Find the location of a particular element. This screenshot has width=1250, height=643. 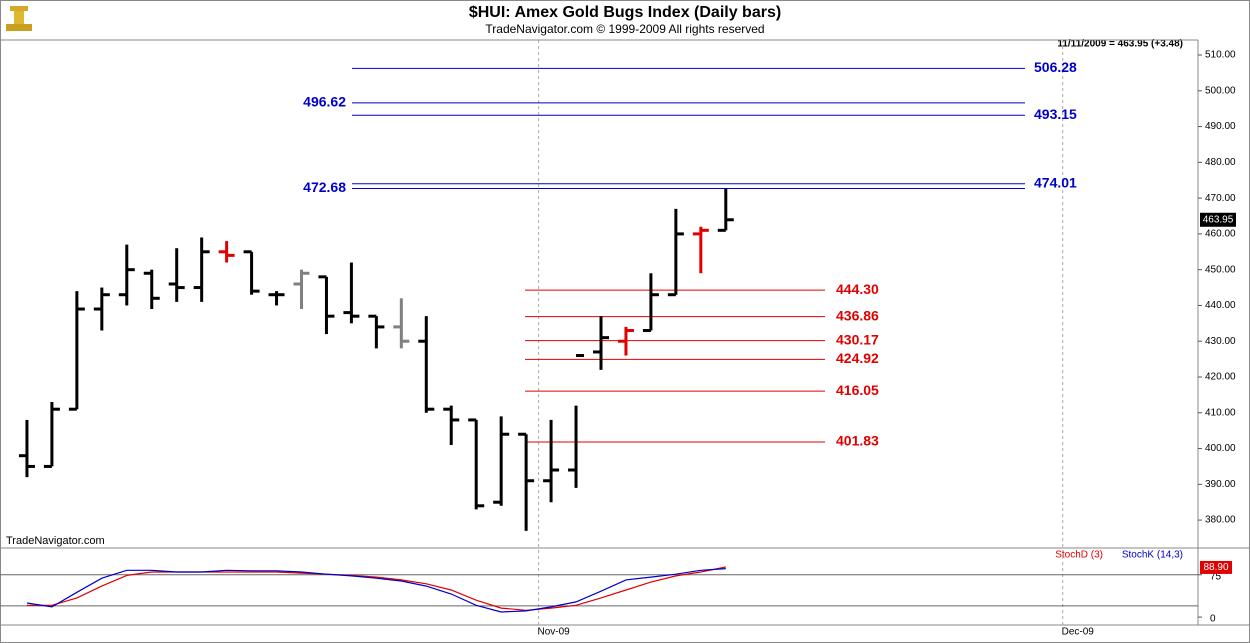

last-value-label: 88.90 is located at coordinates (1215, 567).